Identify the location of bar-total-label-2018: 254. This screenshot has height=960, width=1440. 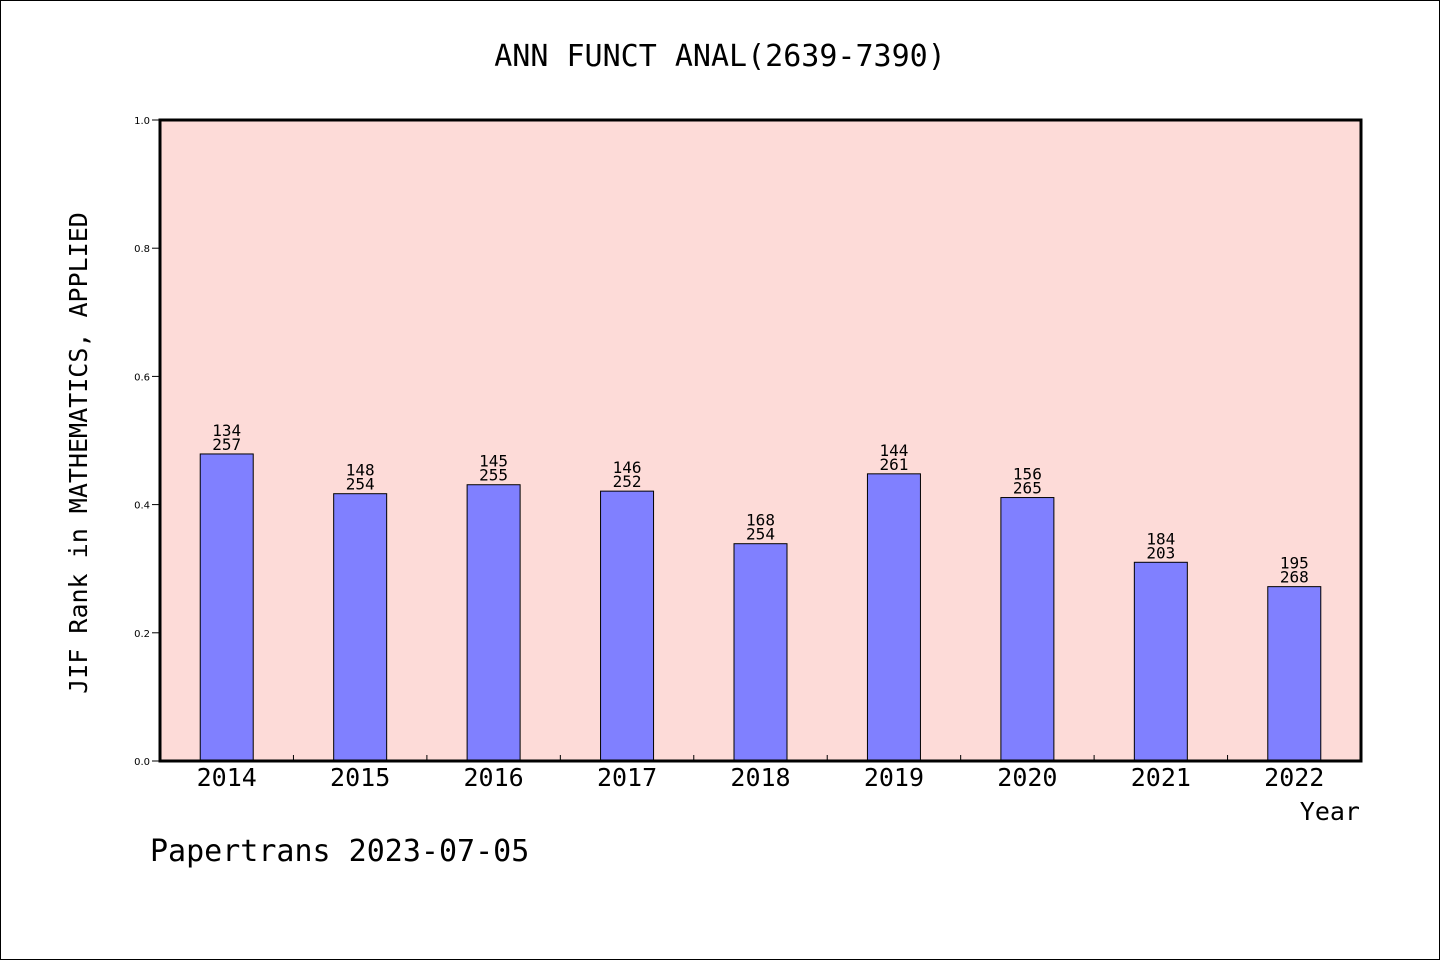
(760, 534).